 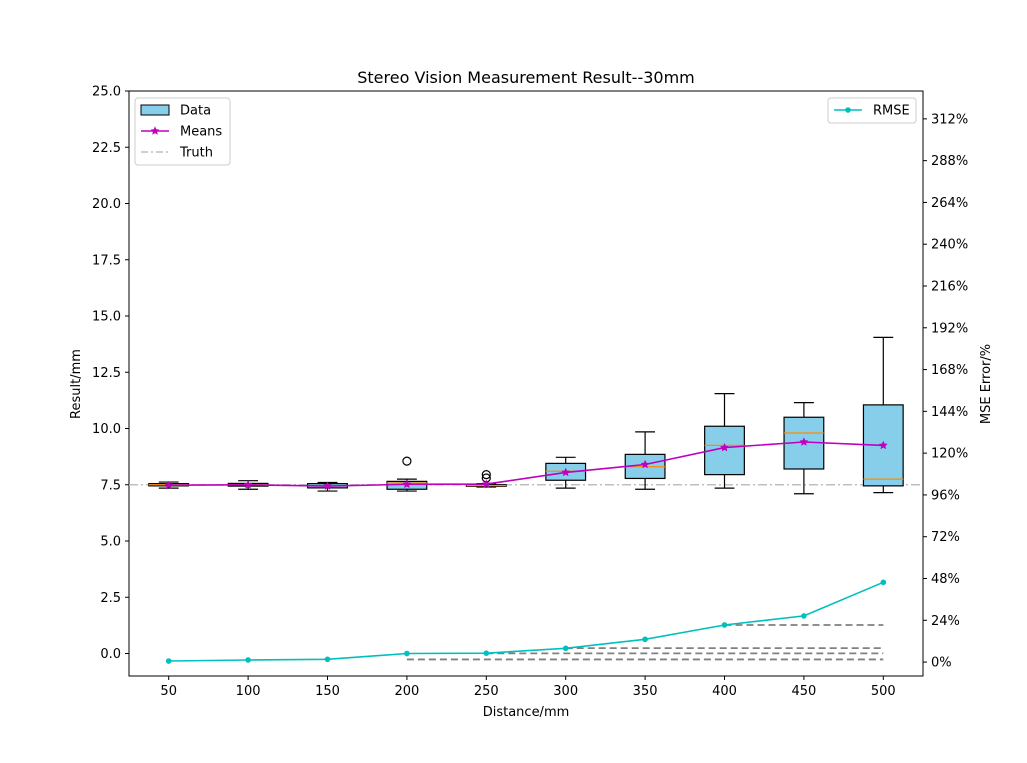 I want to click on legend-data-swatch, so click(x=155, y=110).